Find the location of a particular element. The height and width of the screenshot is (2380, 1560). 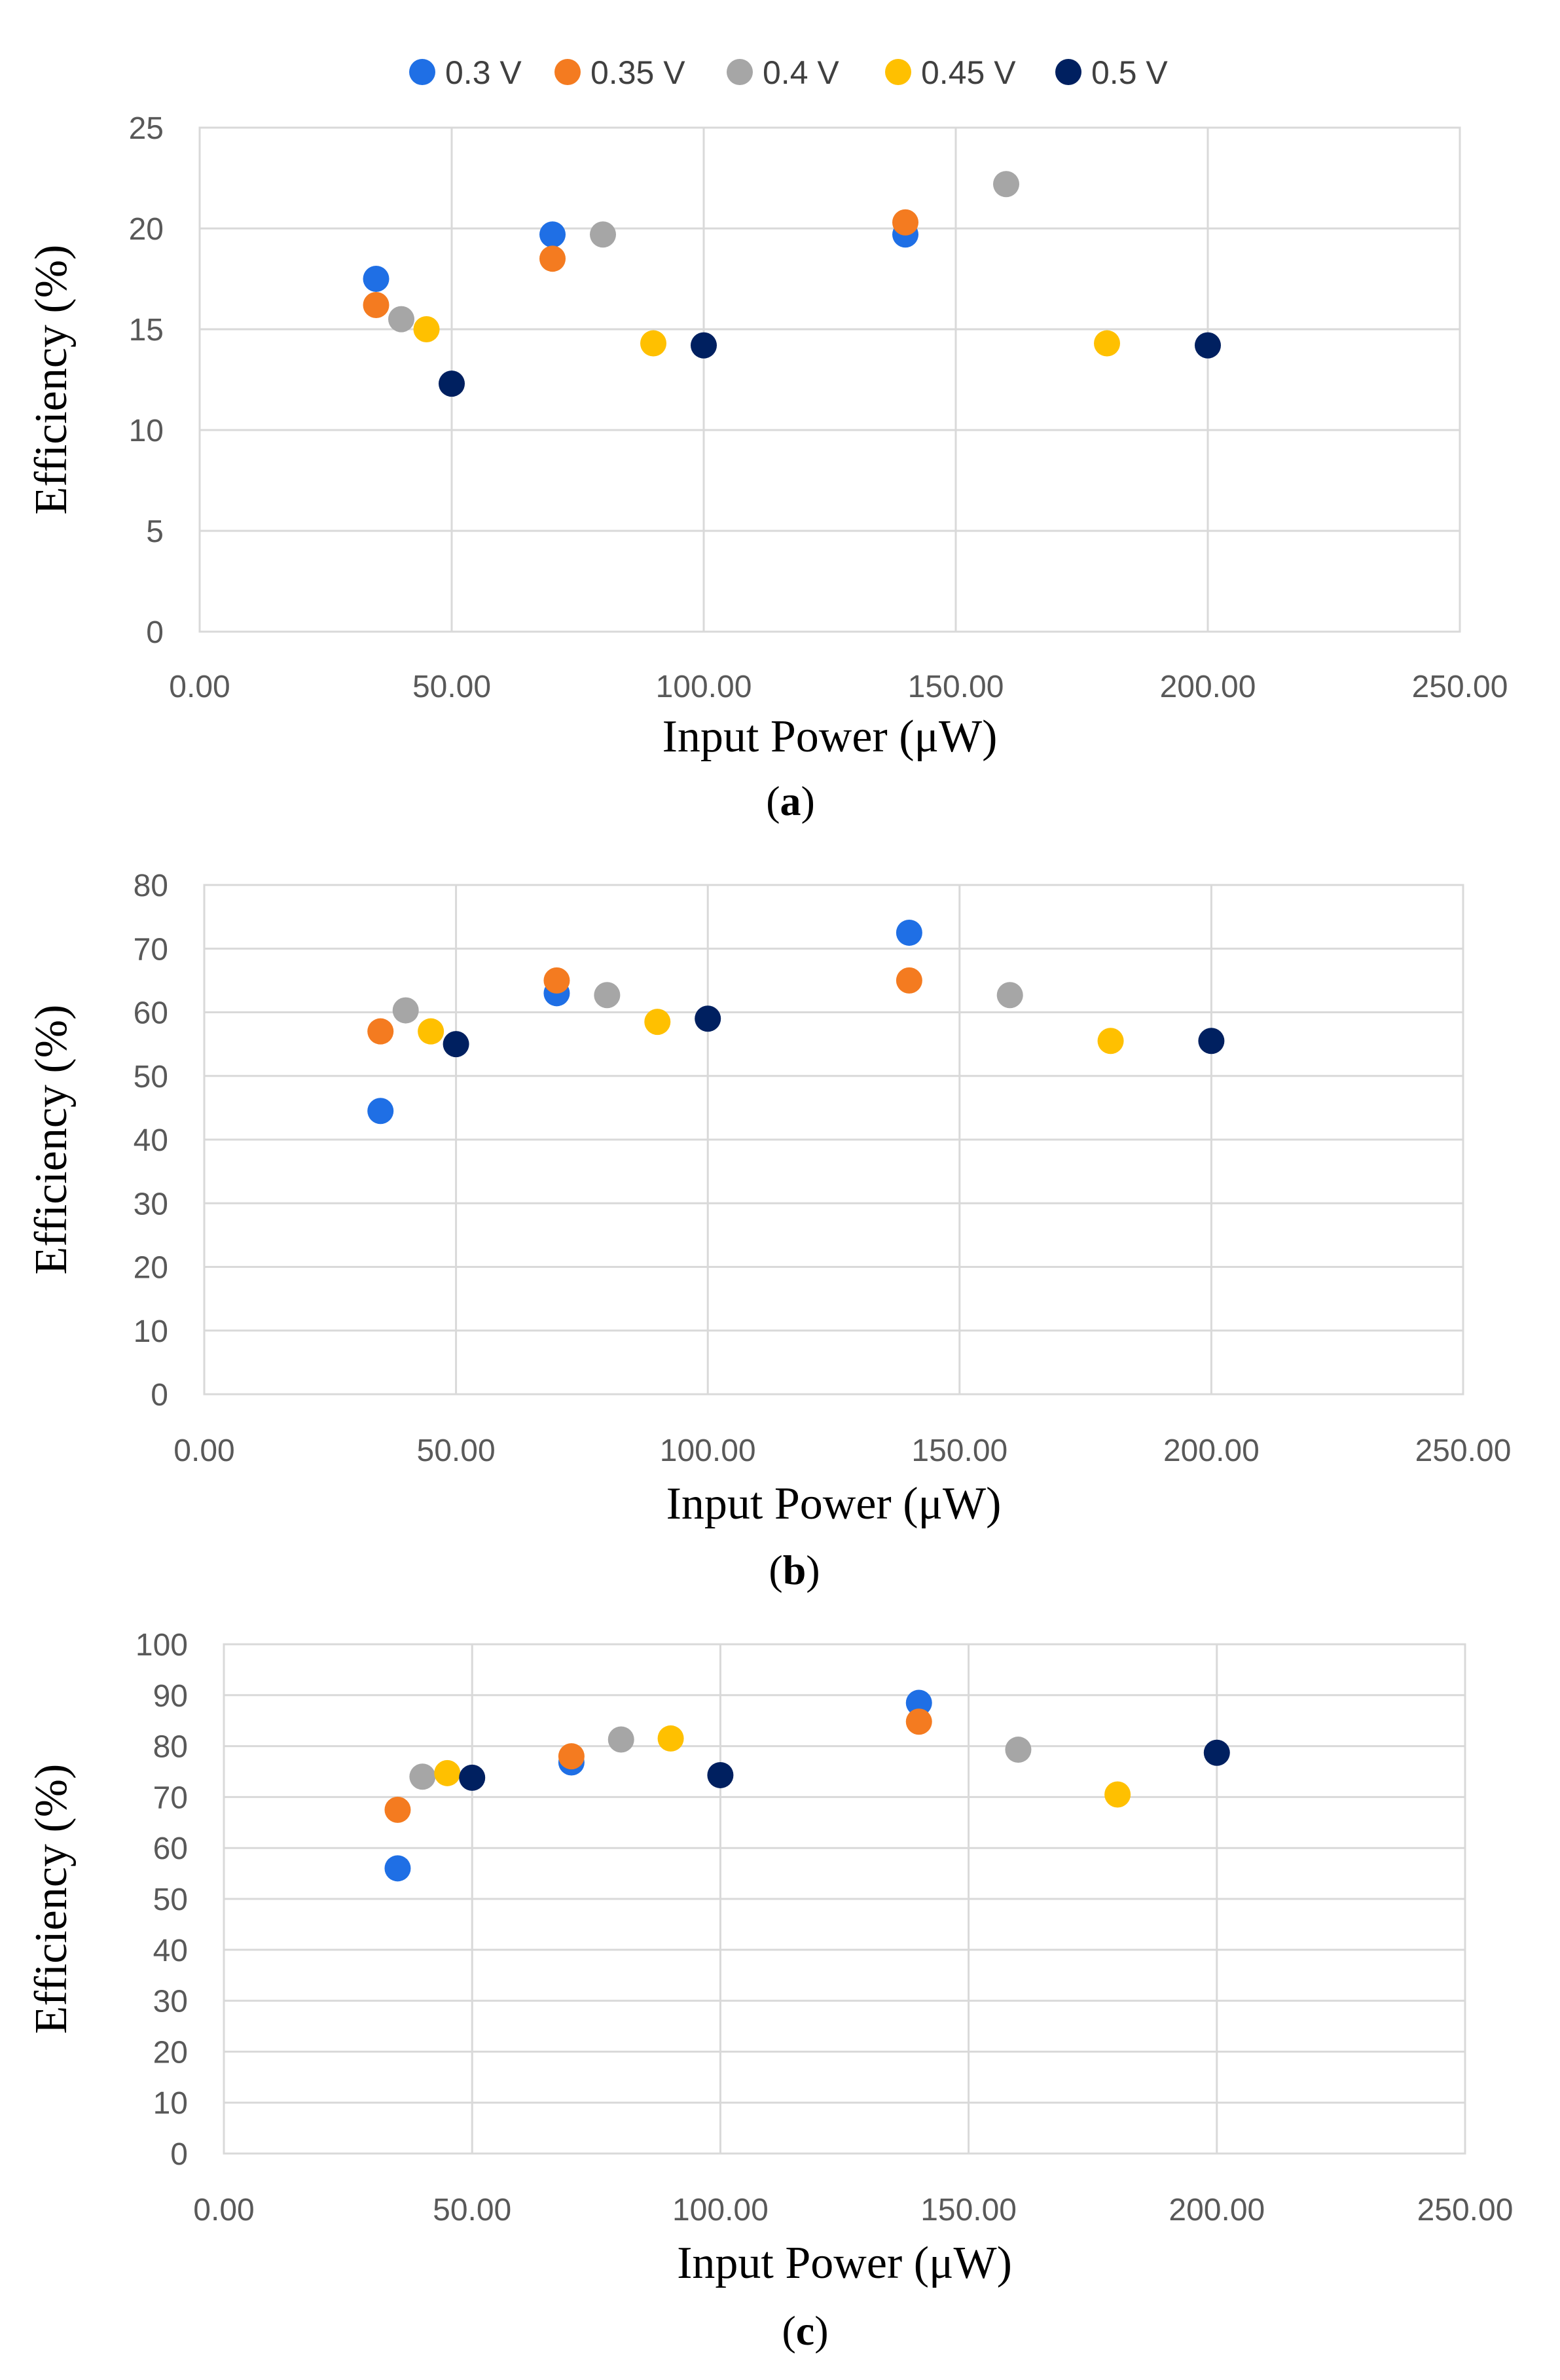

panel-label: (c) is located at coordinates (805, 2330).